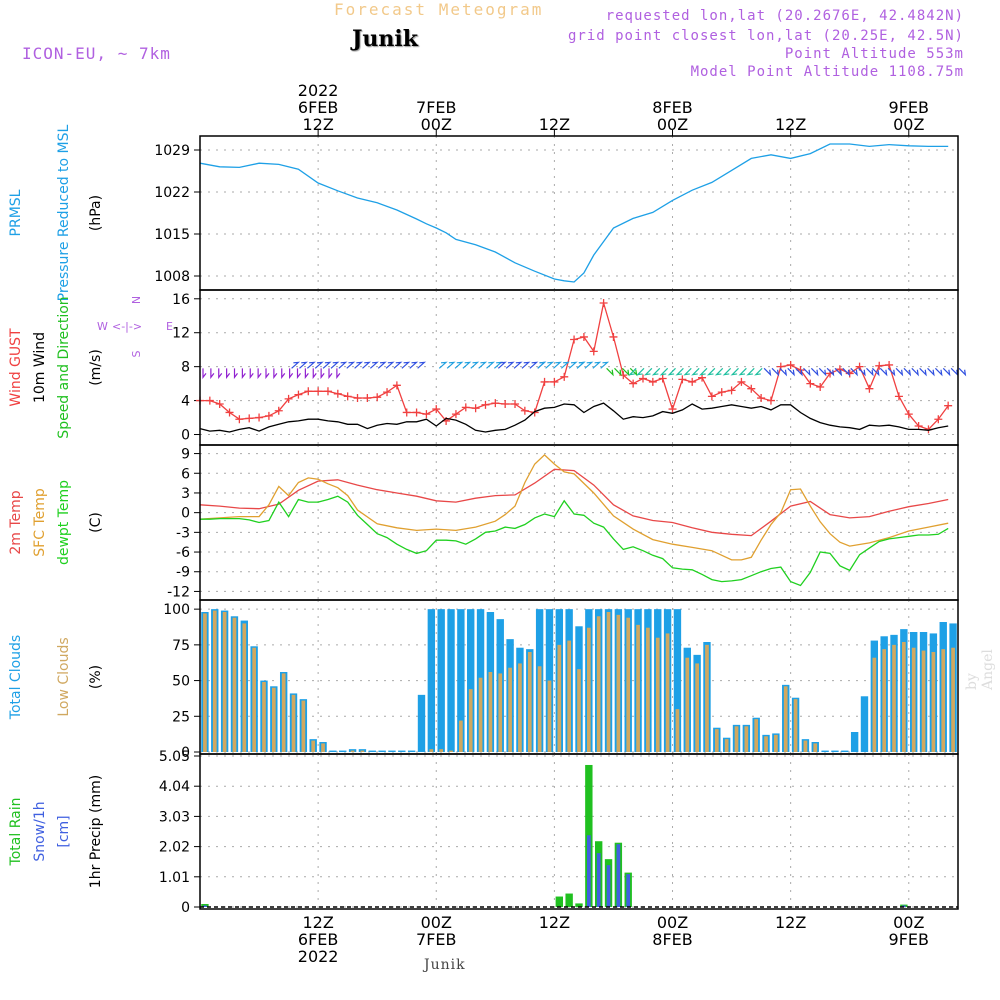 This screenshot has height=1000, width=1000. What do you see at coordinates (181, 682) in the screenshot?
I see `ytick-label: 50` at bounding box center [181, 682].